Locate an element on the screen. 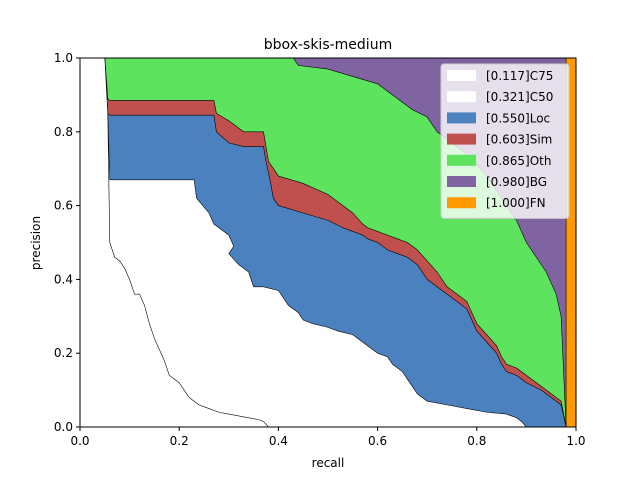 The height and width of the screenshot is (484, 640). x-tick-label: 0.6 is located at coordinates (377, 441).